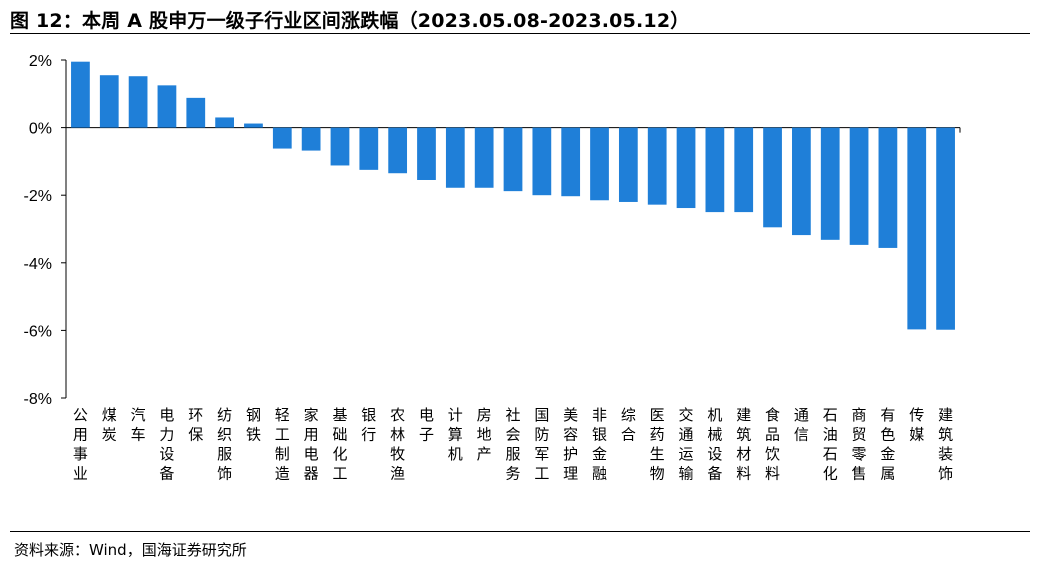 The height and width of the screenshot is (563, 1038). What do you see at coordinates (772, 444) in the screenshot?
I see `x-tick-label: 食品饮料` at bounding box center [772, 444].